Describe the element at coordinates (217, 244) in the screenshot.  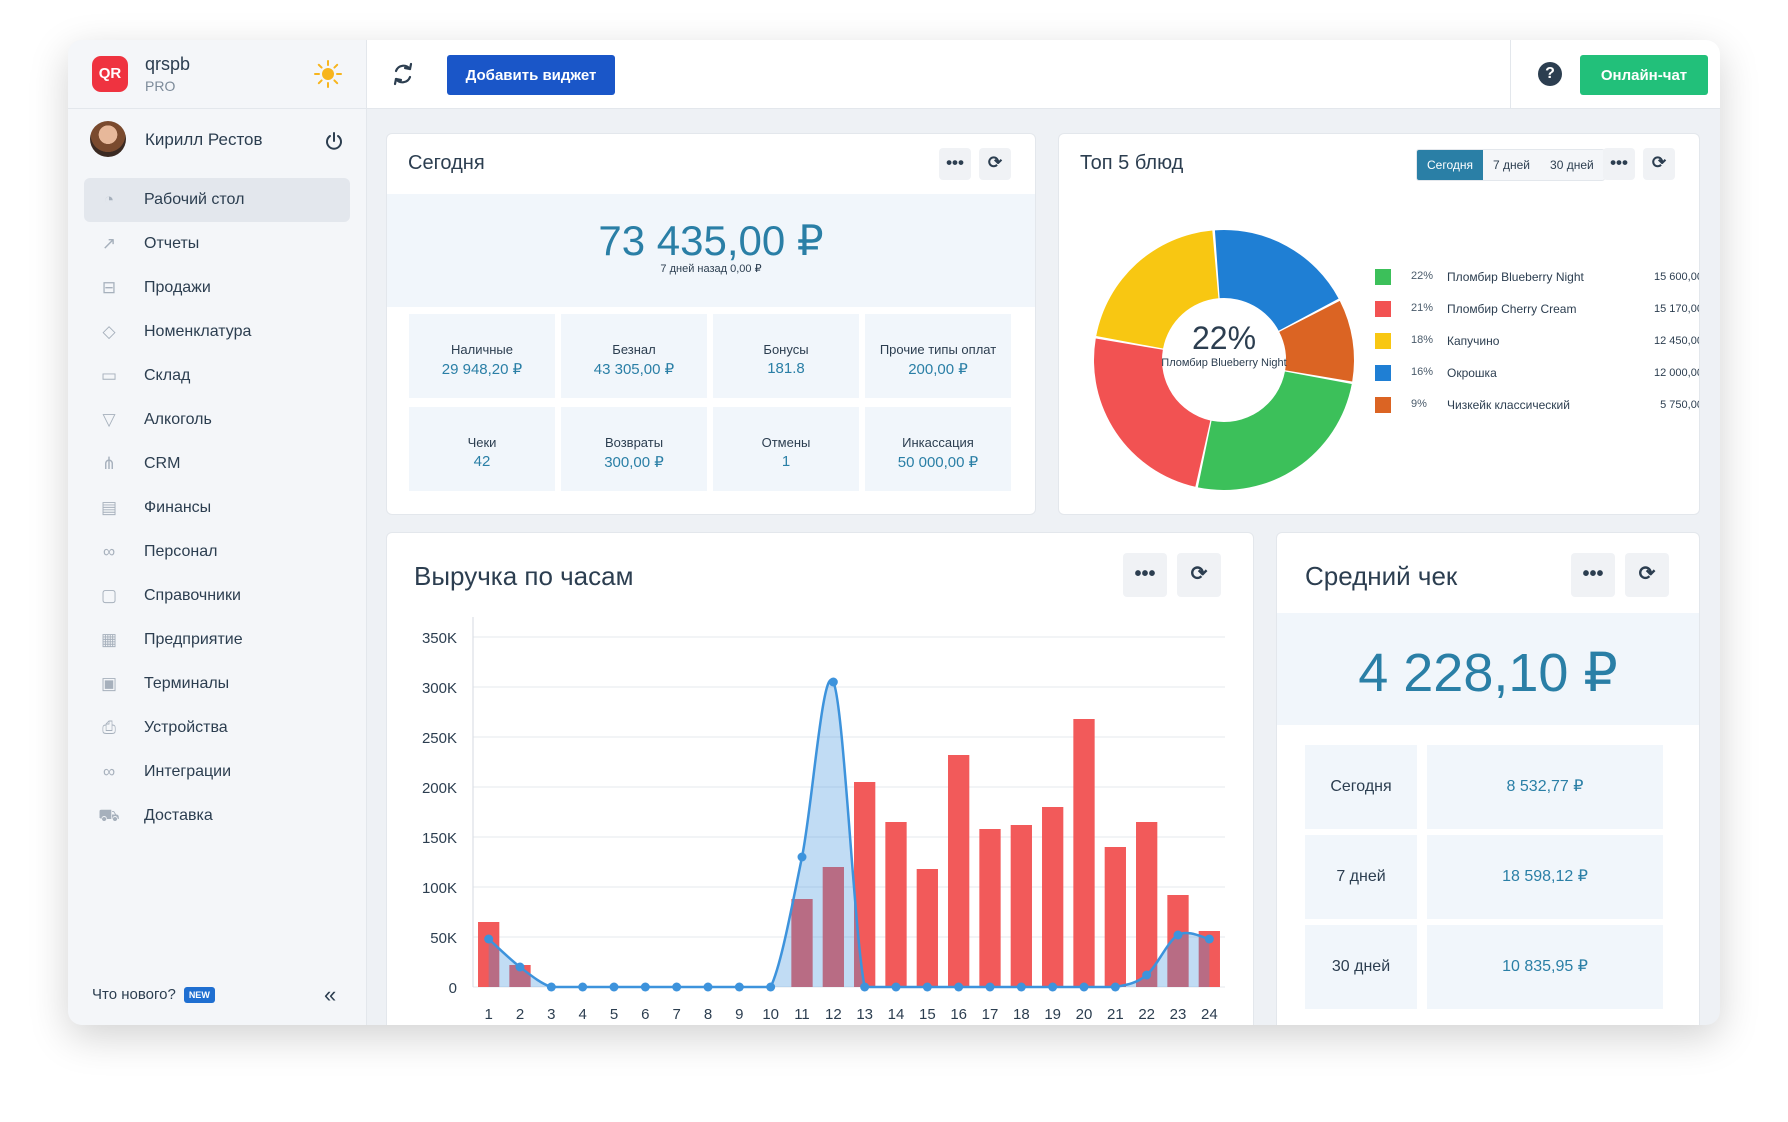
I see `sidebar-item-reports: ↗ Отчеты` at that location.